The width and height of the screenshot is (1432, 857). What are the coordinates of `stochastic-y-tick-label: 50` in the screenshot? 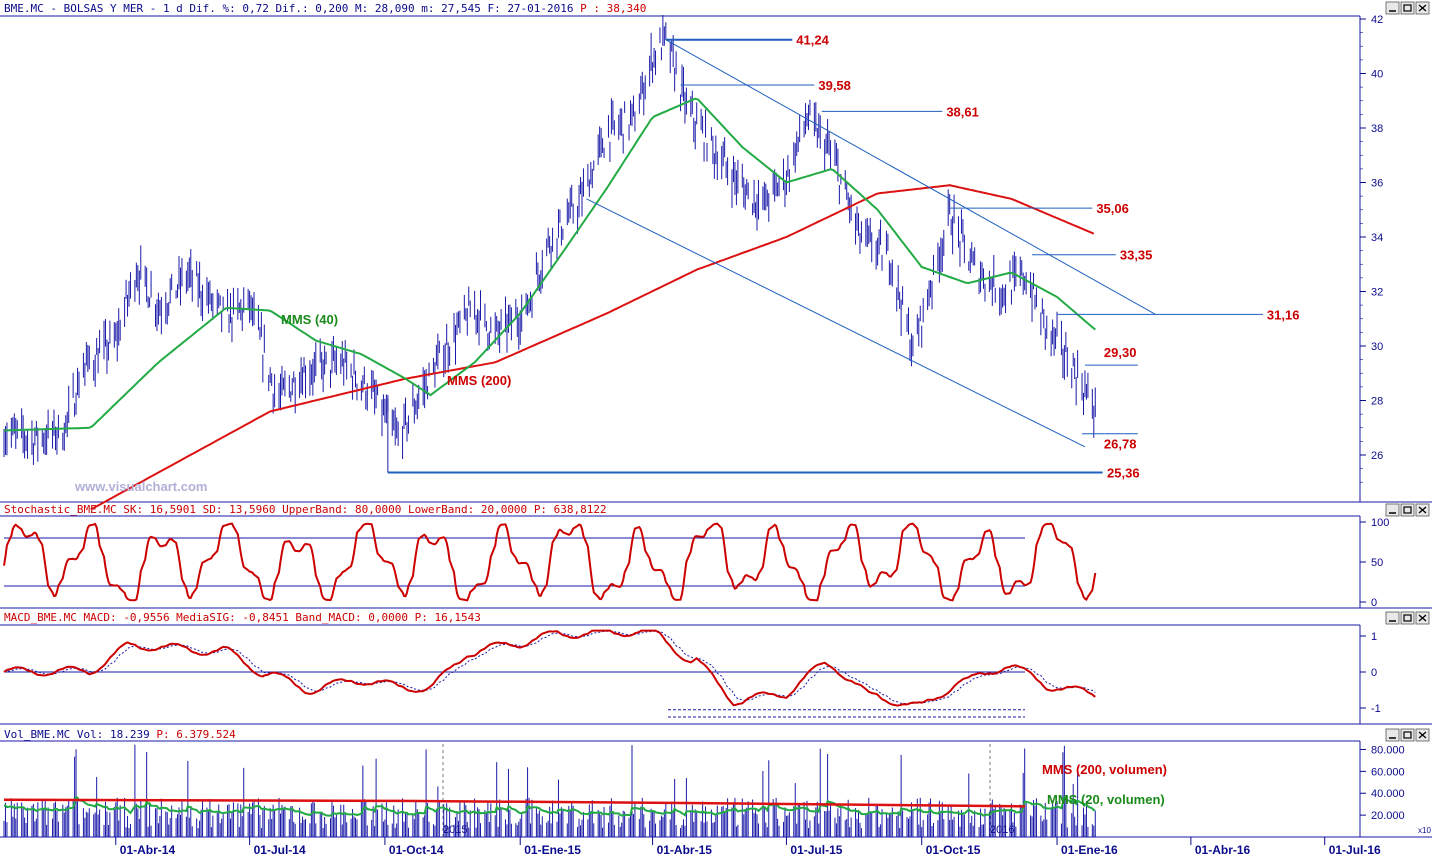 It's located at (1377, 563).